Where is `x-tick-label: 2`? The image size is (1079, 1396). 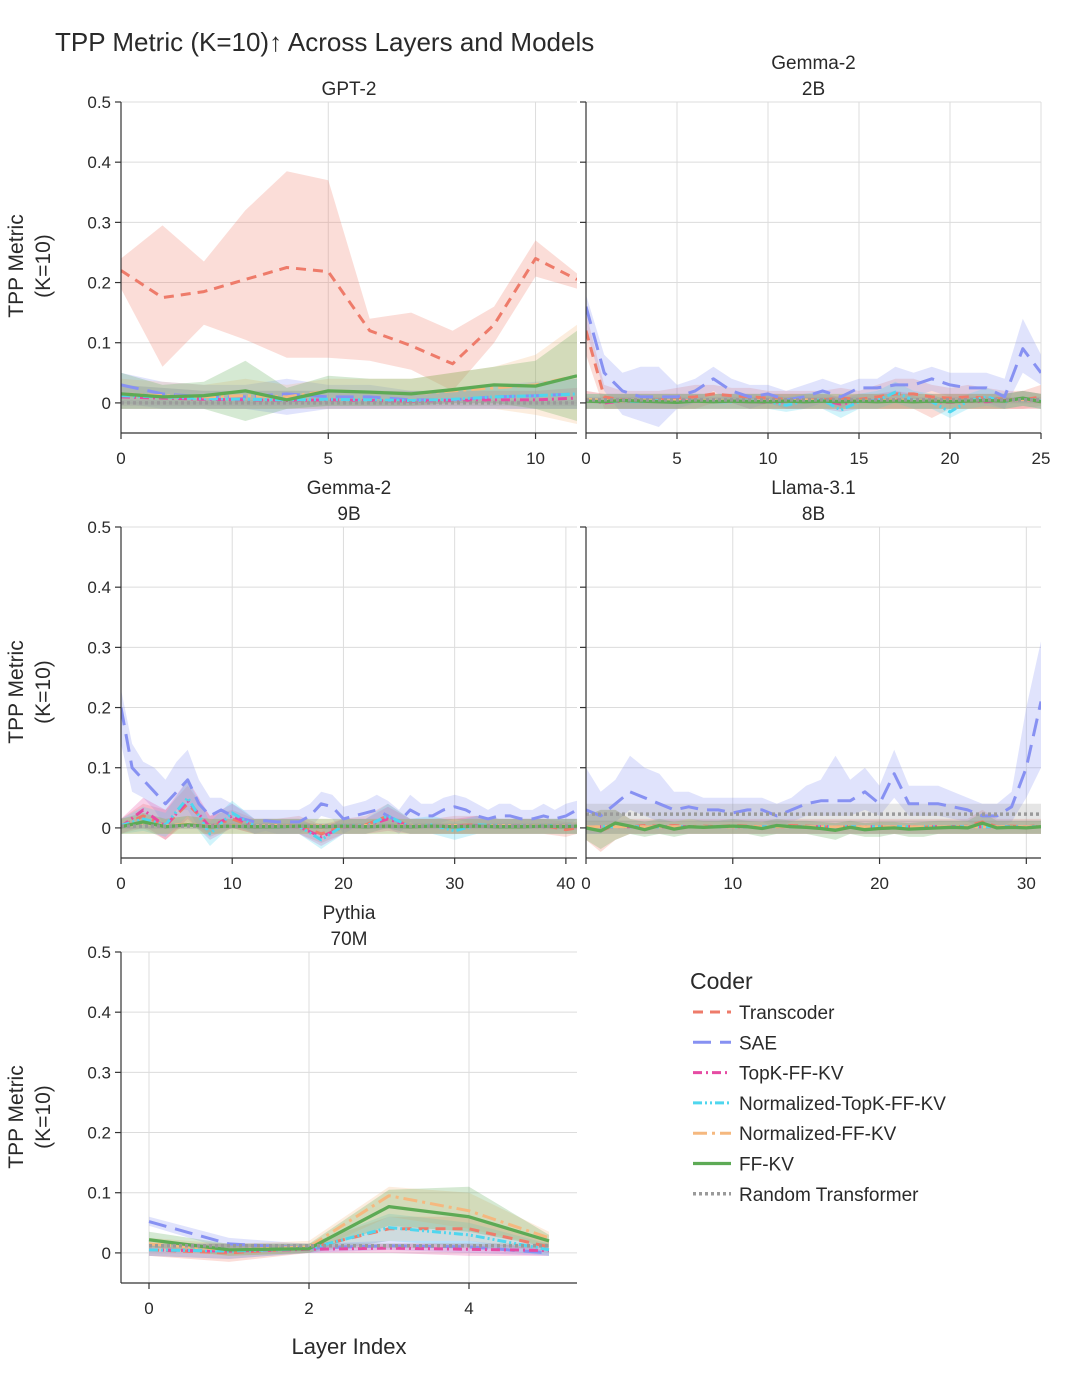
x-tick-label: 2 is located at coordinates (308, 1308).